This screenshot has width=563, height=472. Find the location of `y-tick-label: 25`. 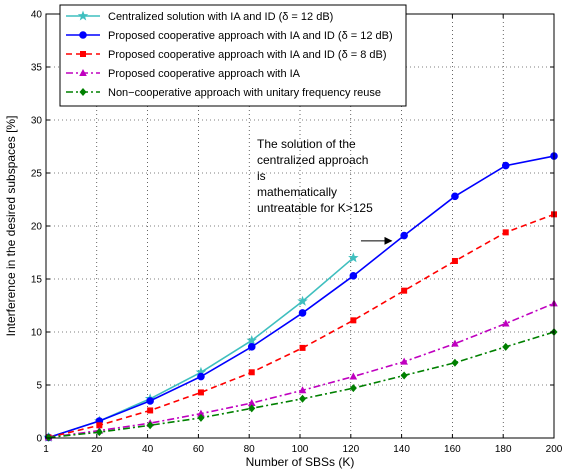

y-tick-label: 25 is located at coordinates (37, 174).